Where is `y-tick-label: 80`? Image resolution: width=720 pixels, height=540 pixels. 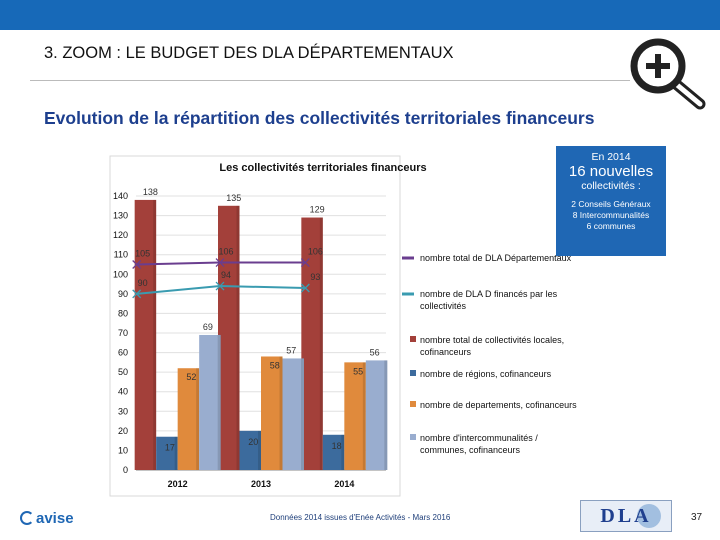
y-tick-label: 80 is located at coordinates (123, 313).